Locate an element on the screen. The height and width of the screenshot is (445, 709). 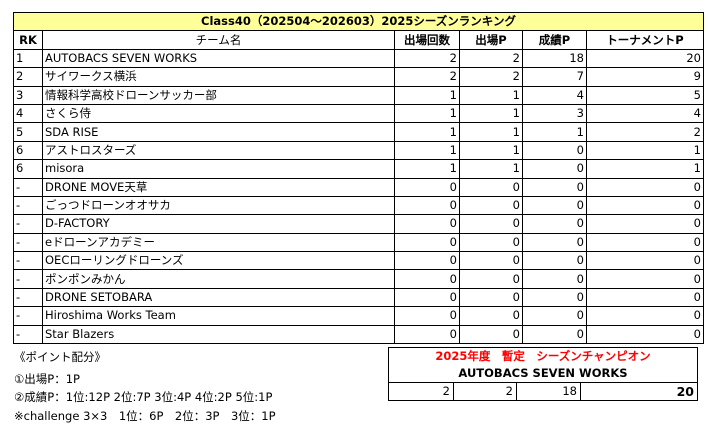
cell-name: Star Blazers is located at coordinates (219, 334).